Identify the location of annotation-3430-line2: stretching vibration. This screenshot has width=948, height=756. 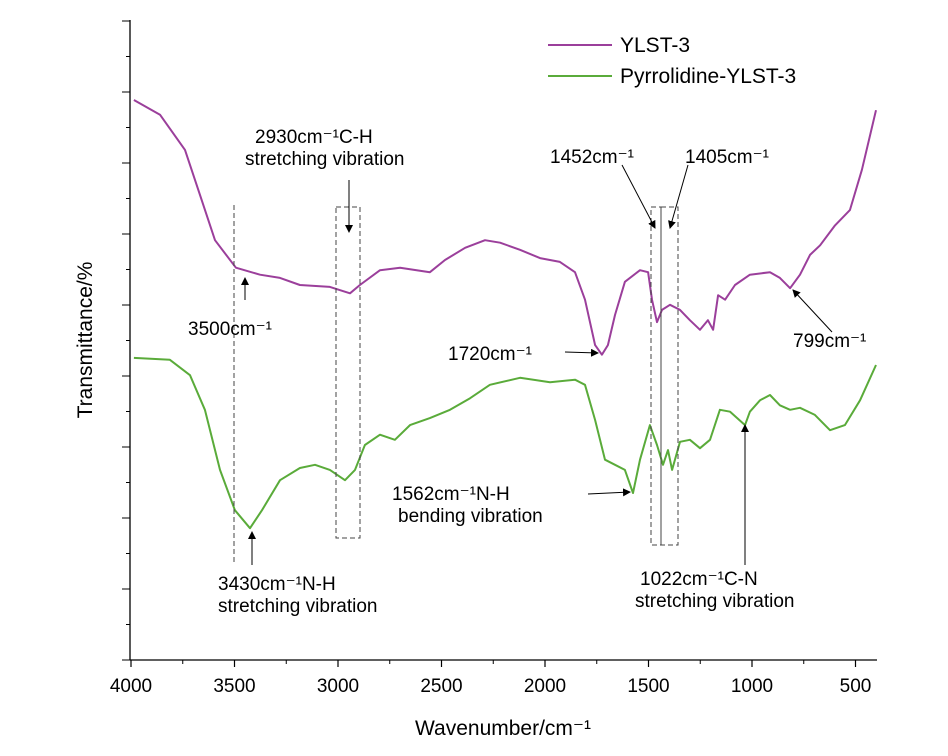
(297, 606).